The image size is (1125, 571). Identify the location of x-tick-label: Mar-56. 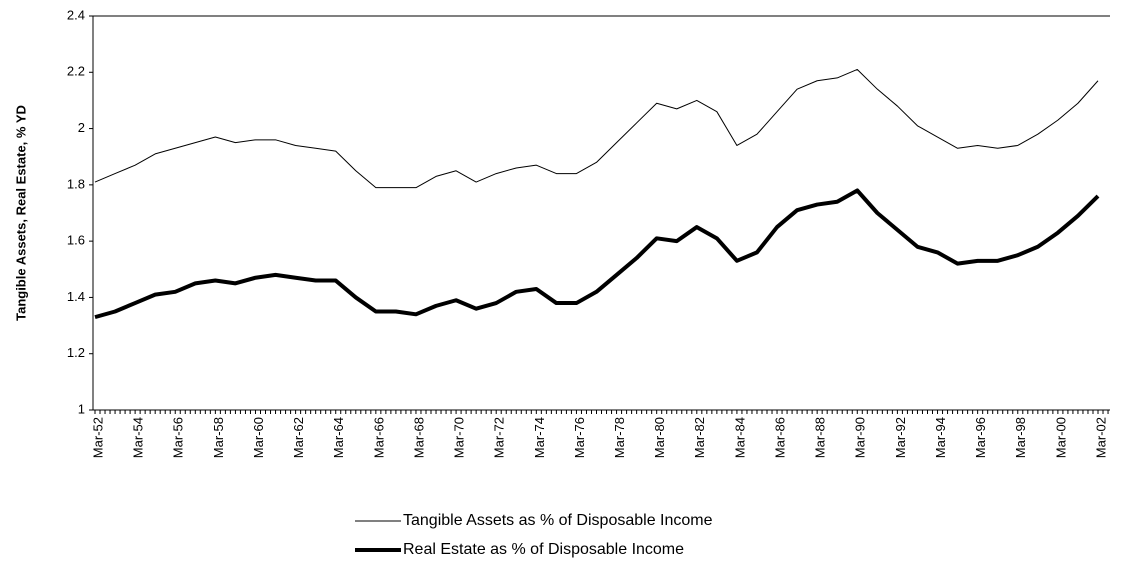
(178, 437).